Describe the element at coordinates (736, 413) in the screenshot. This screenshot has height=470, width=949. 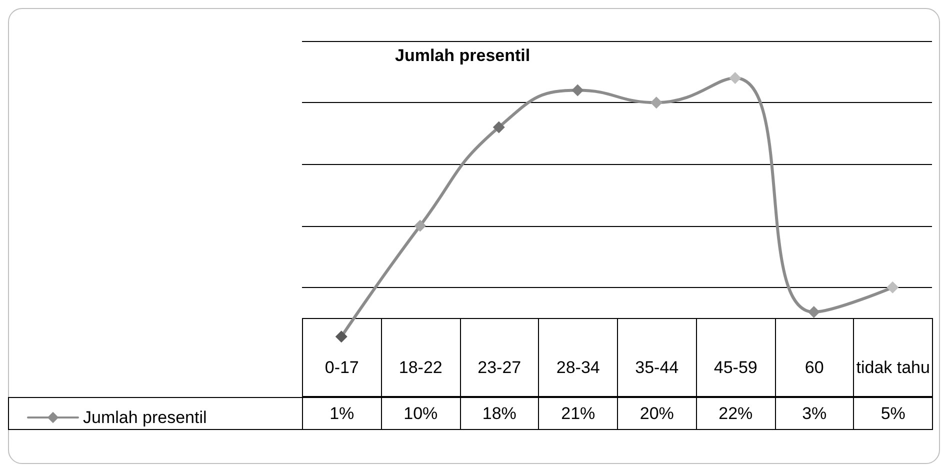
I see `data-label: 22%` at that location.